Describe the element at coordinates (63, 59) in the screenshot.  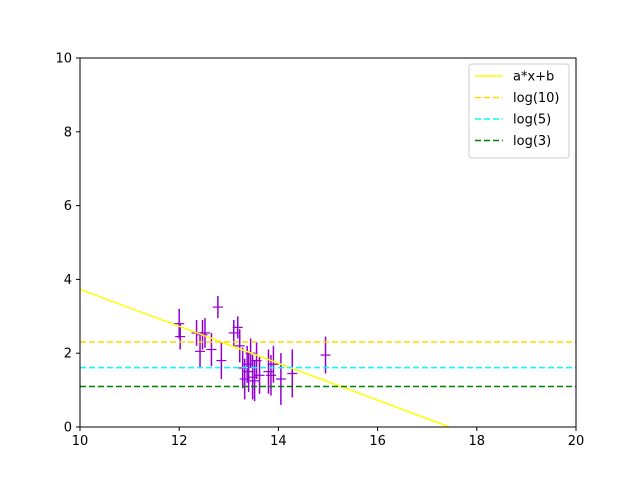
I see `y-tick-label: 10` at that location.